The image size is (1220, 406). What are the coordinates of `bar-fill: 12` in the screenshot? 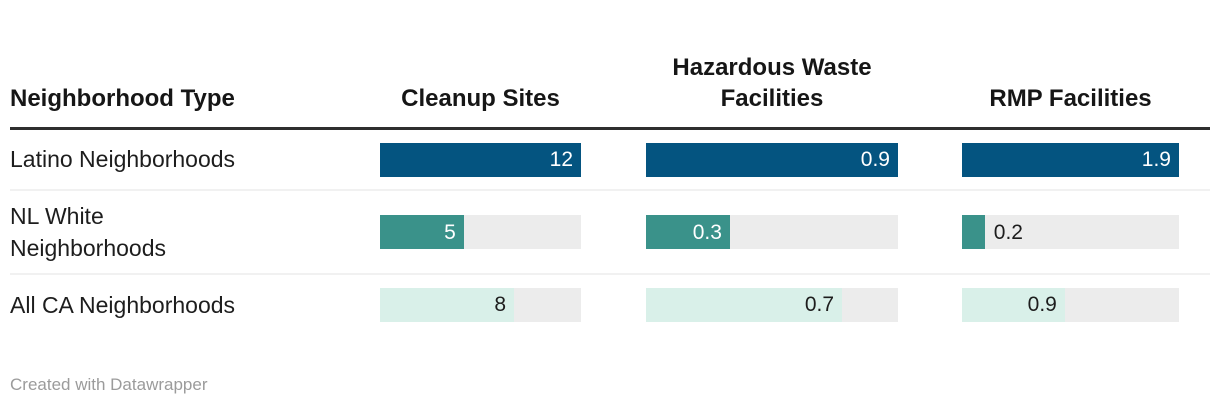 It's located at (480, 159).